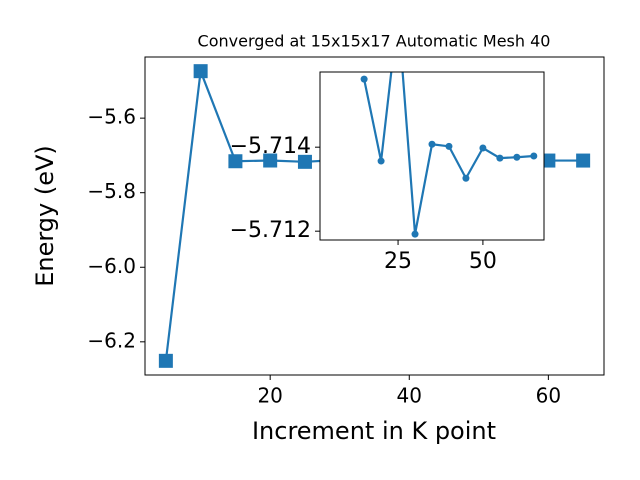 This screenshot has height=480, width=640. What do you see at coordinates (374, 431) in the screenshot?
I see `x-axis-label: Increment in K point` at bounding box center [374, 431].